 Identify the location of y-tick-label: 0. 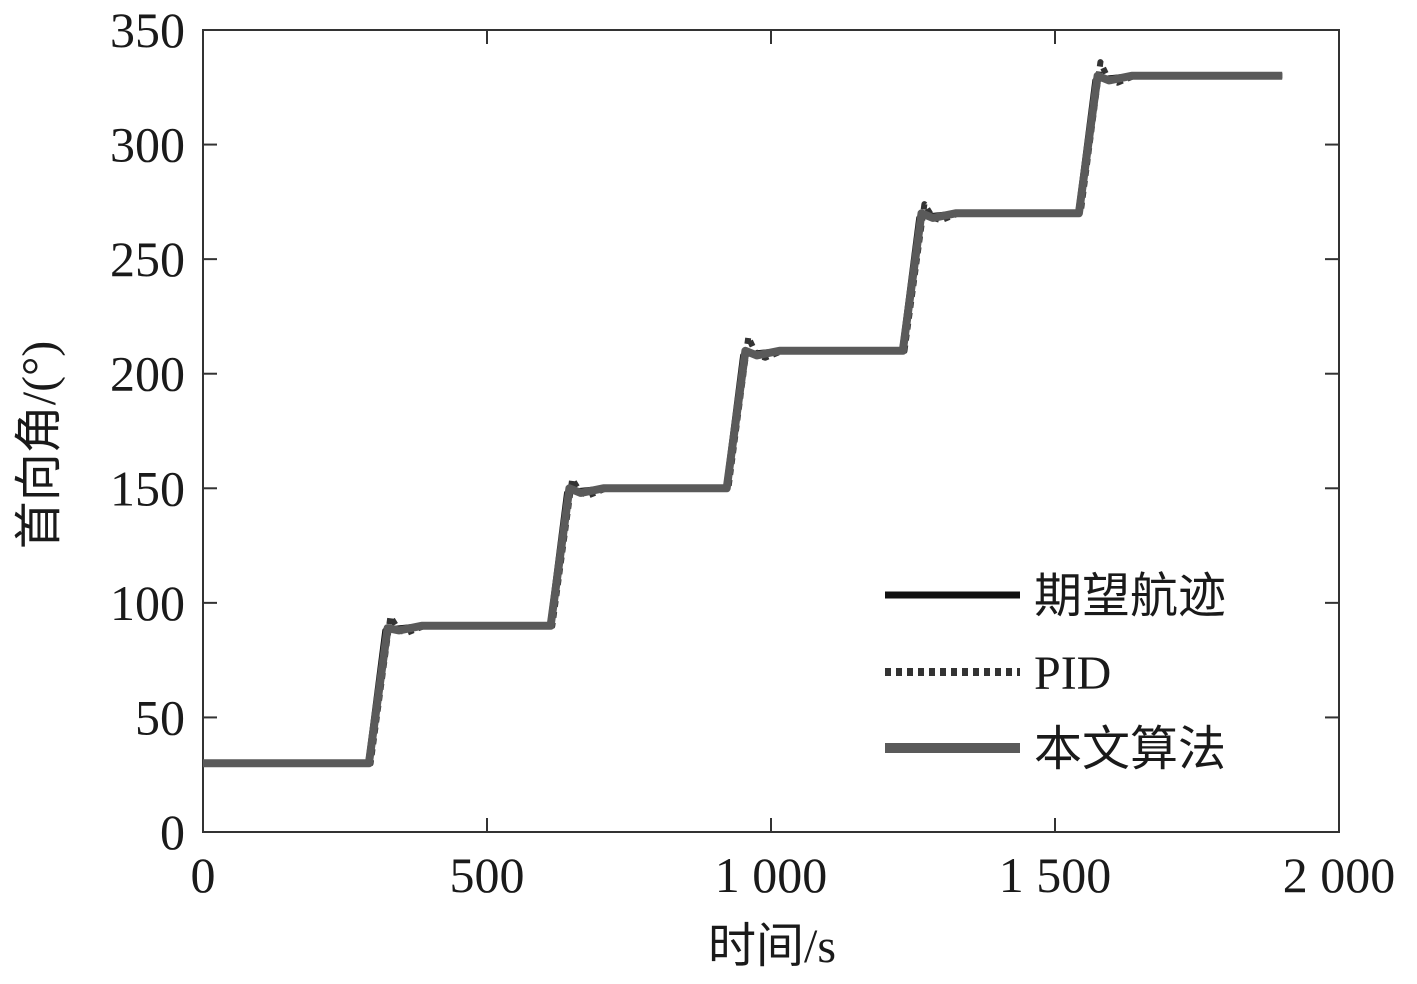
(172, 832).